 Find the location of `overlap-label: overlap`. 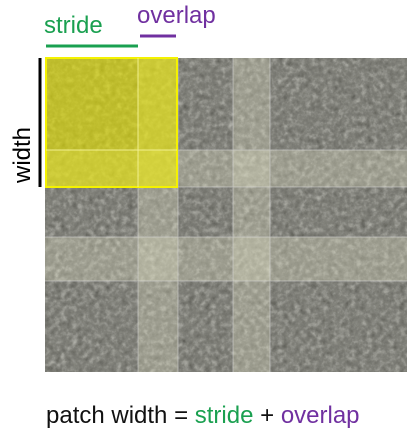

overlap-label: overlap is located at coordinates (176, 15).